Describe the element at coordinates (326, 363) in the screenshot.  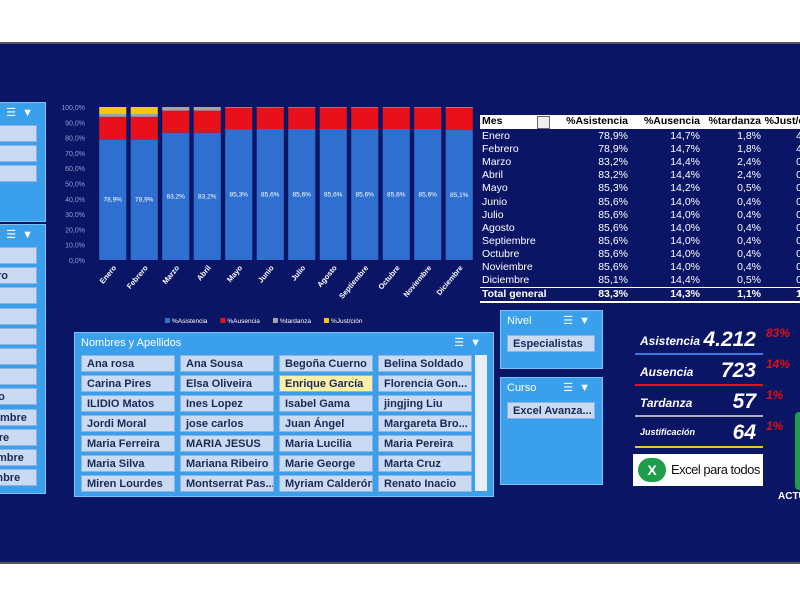
I see `slicer-item: Begoña Cuerno` at that location.